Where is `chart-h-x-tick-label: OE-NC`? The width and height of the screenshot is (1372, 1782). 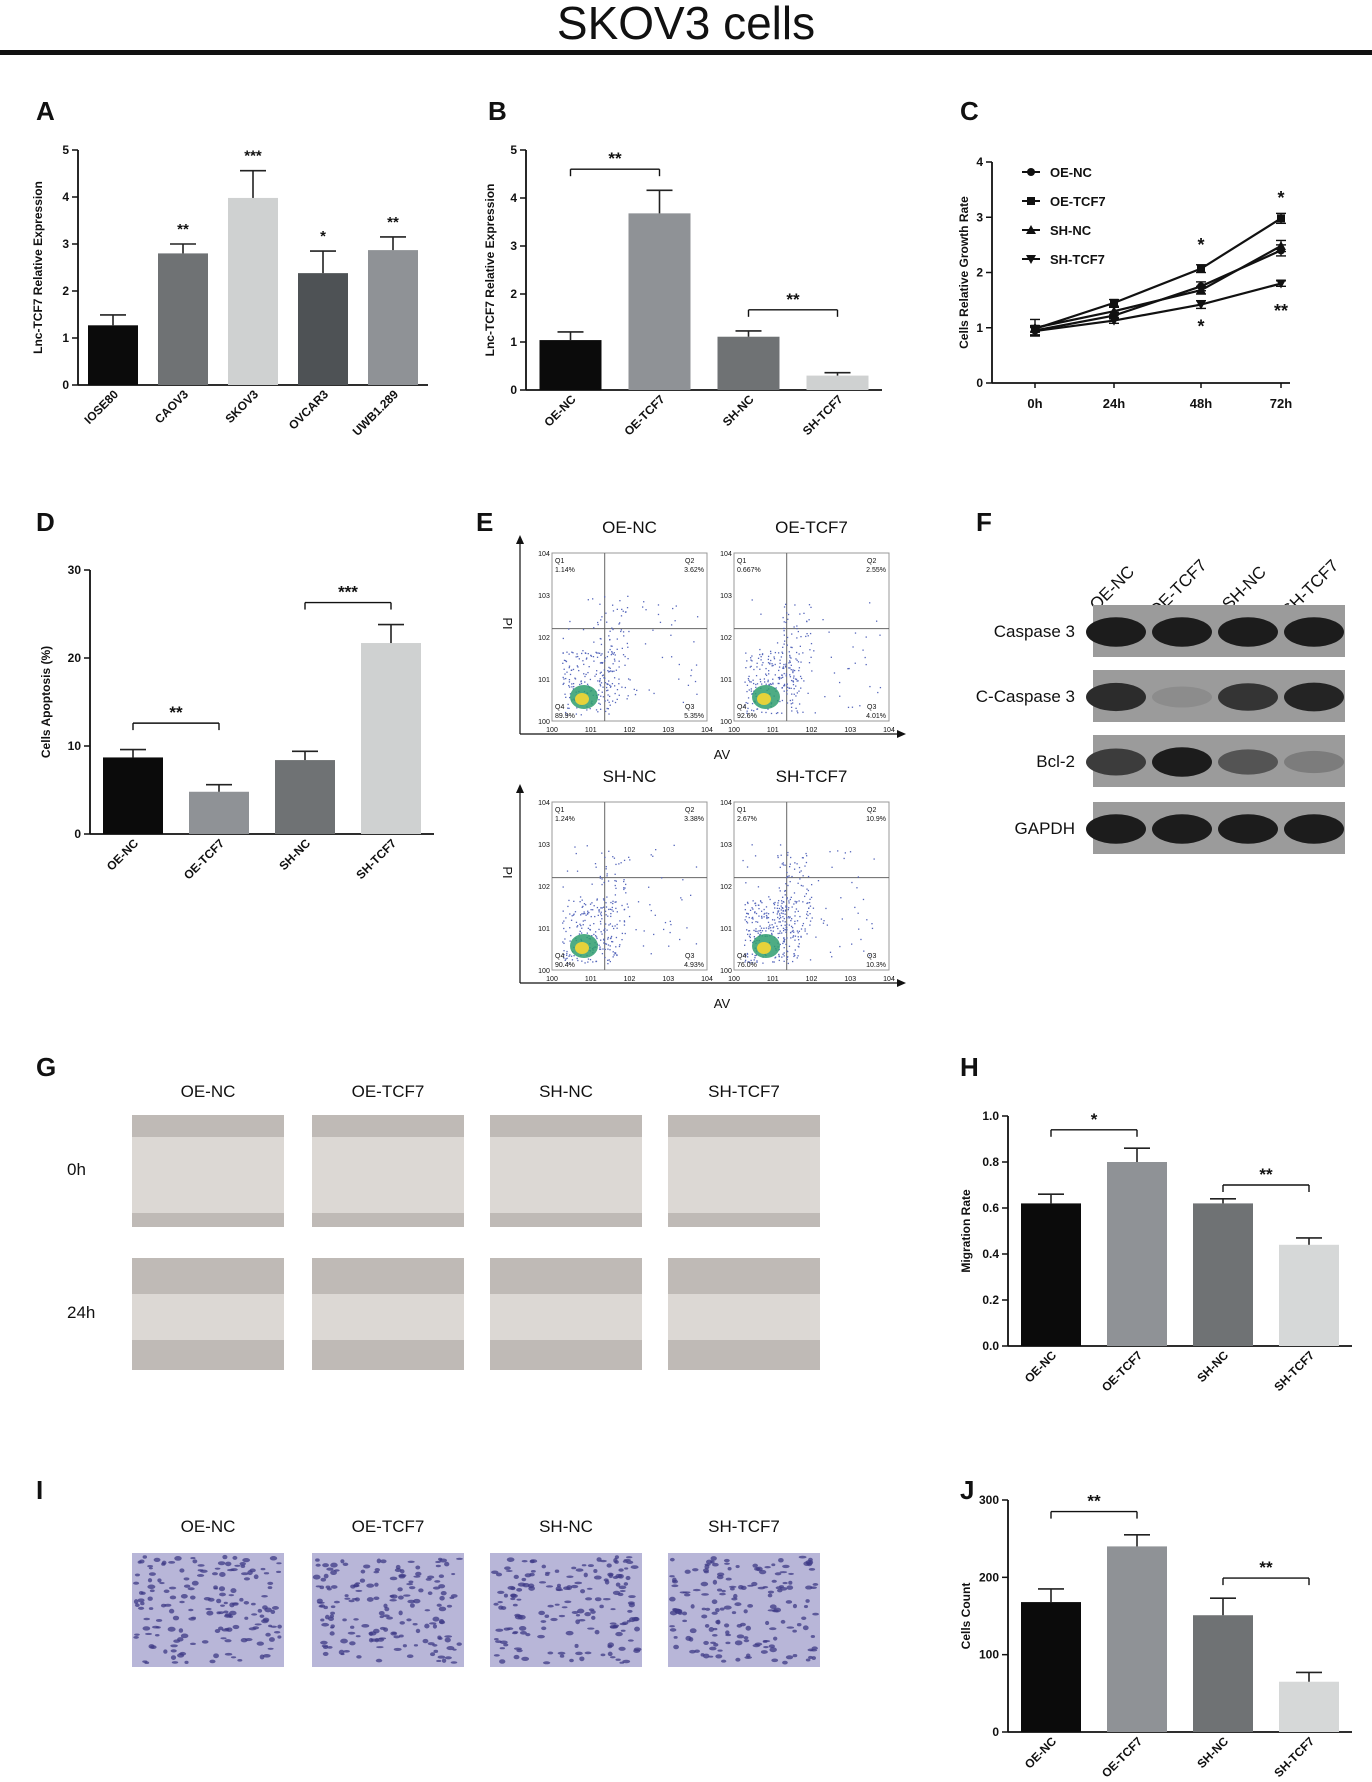 chart-h-x-tick-label: OE-NC is located at coordinates (1040, 1366).